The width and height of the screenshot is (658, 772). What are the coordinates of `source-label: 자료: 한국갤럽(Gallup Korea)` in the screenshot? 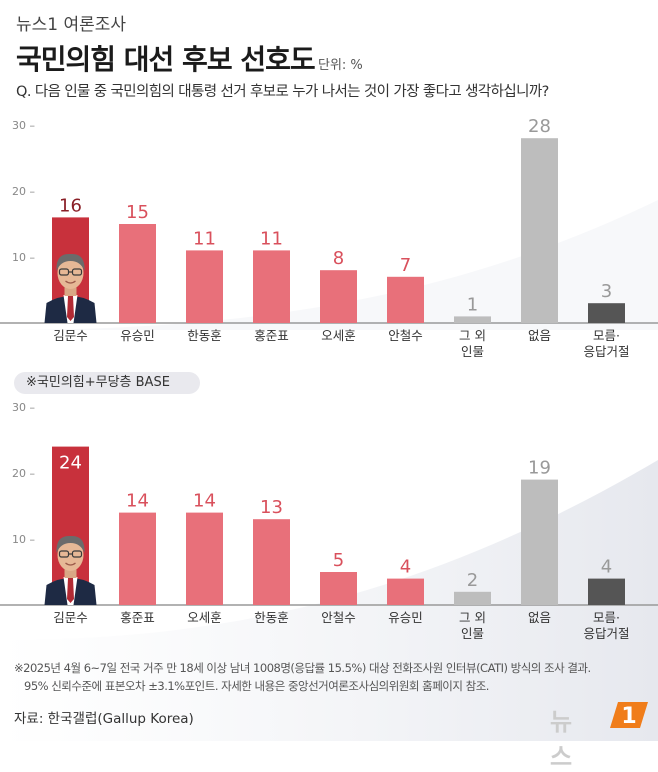 It's located at (104, 719).